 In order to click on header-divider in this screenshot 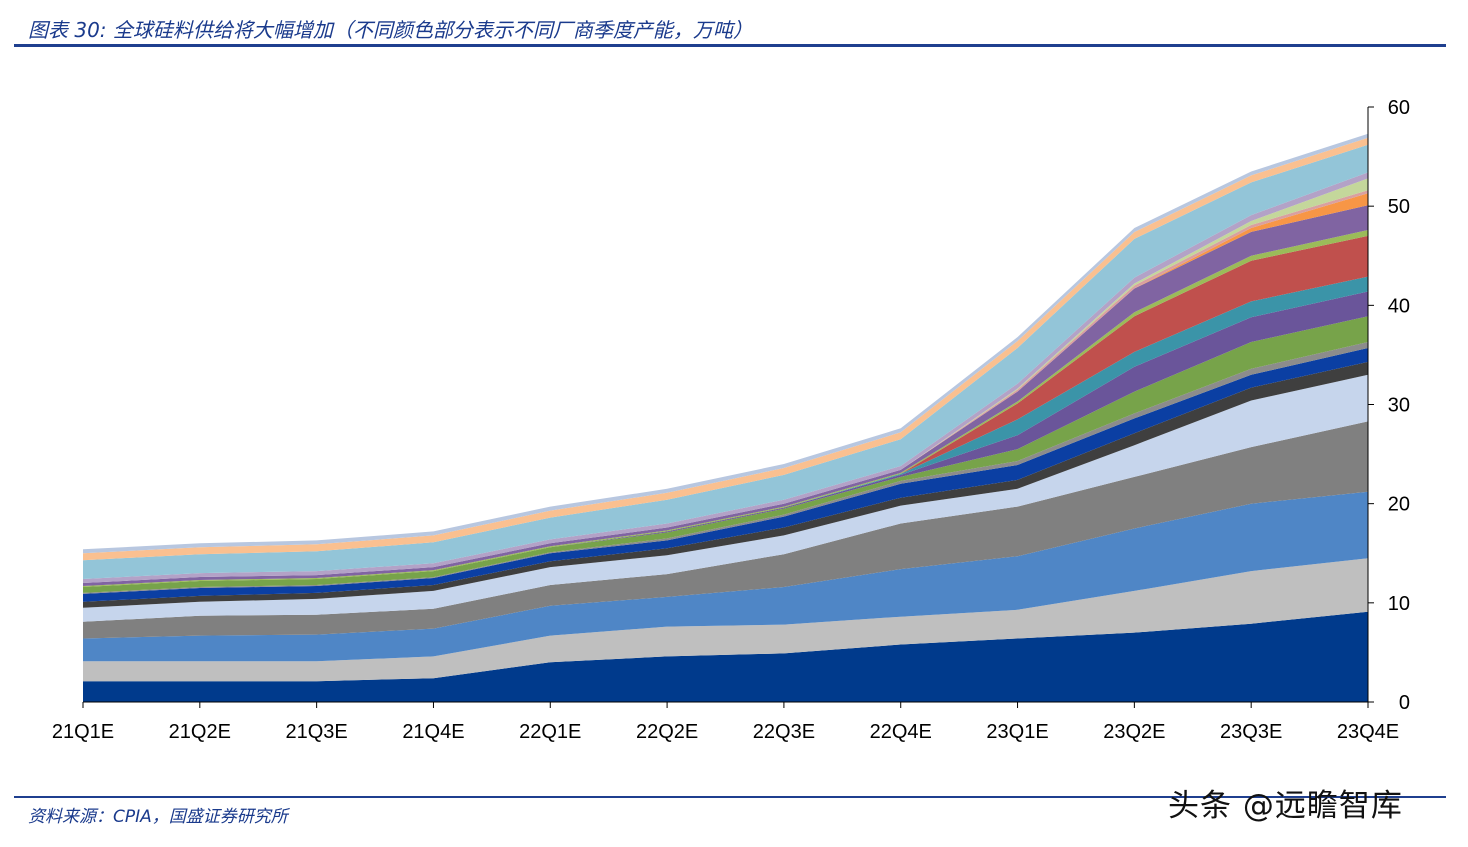, I will do `click(730, 45)`.